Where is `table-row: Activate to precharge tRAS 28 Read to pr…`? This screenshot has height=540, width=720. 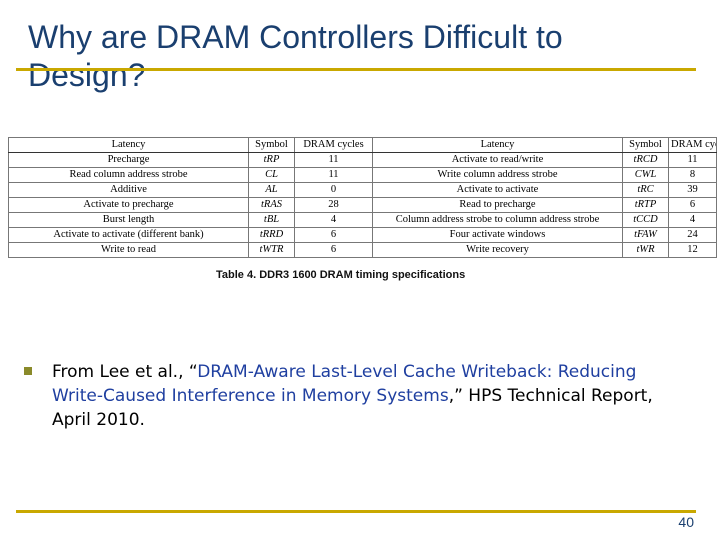
table-row: Activate to precharge tRAS 28 Read to pr… is located at coordinates (362, 205).